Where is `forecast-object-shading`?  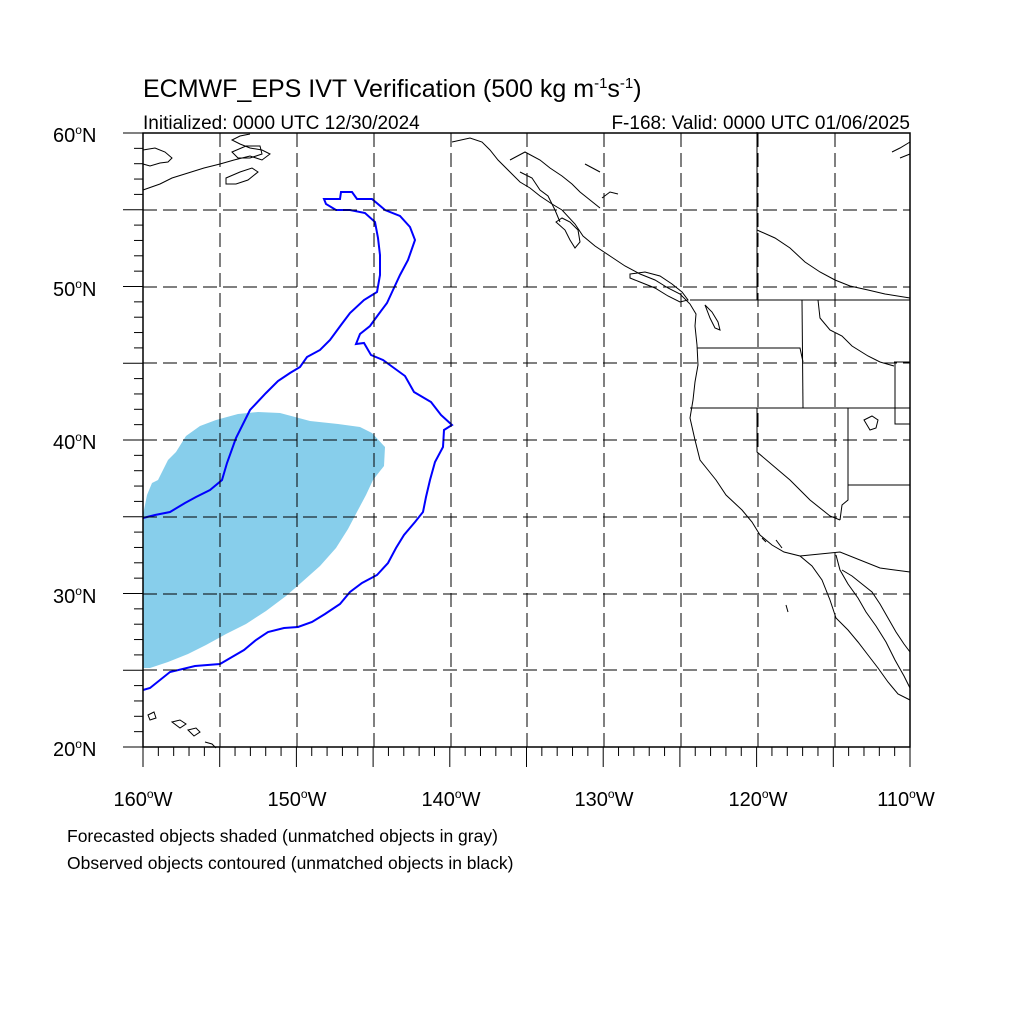
forecast-object-shading is located at coordinates (264, 540).